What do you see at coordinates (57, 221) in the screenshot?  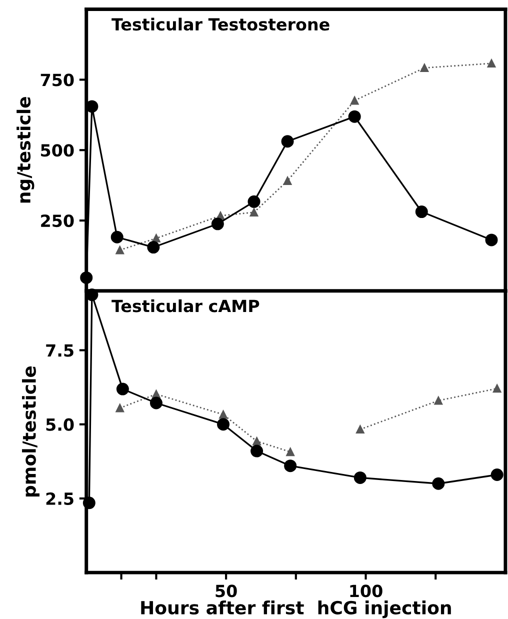 I see `y-tick-label: 250` at bounding box center [57, 221].